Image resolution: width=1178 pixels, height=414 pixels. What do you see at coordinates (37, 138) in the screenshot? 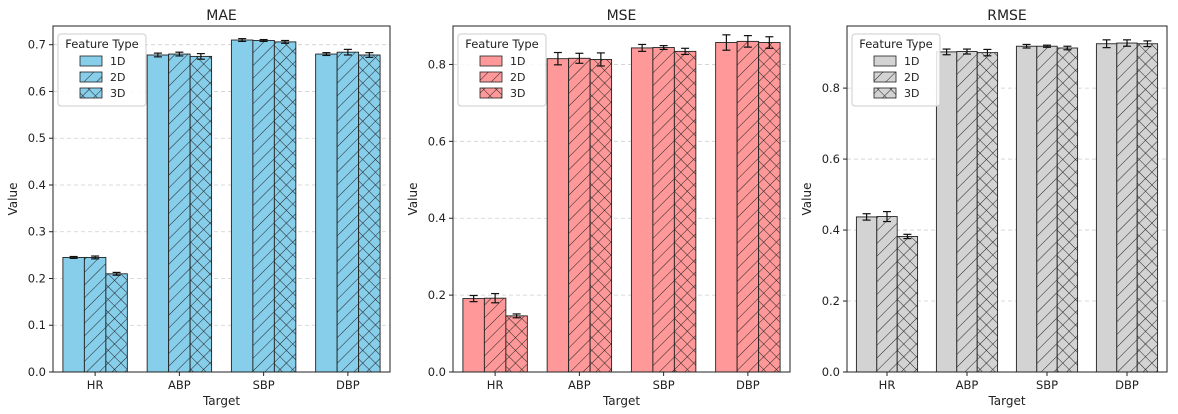
I see `y-tick-label: 0.5` at bounding box center [37, 138].